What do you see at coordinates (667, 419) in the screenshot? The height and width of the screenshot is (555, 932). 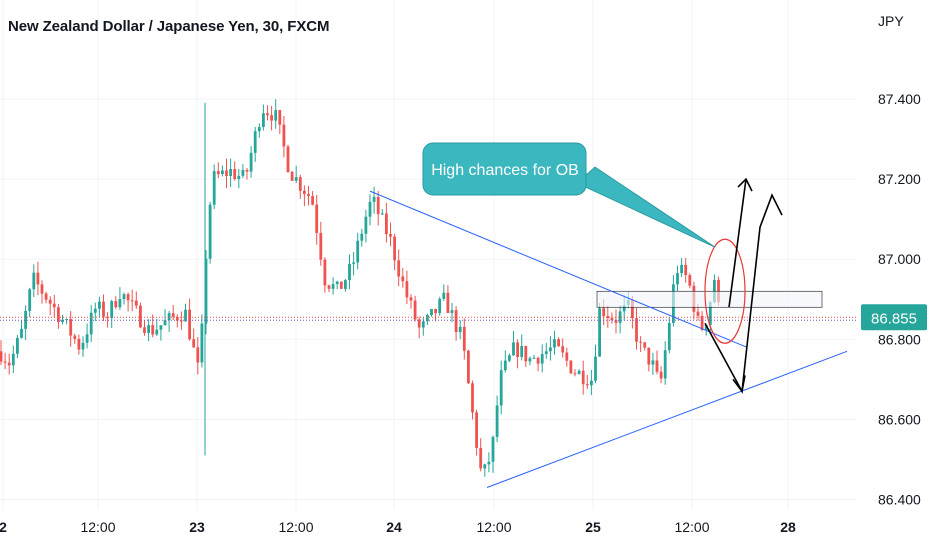 I see `support-trendline` at bounding box center [667, 419].